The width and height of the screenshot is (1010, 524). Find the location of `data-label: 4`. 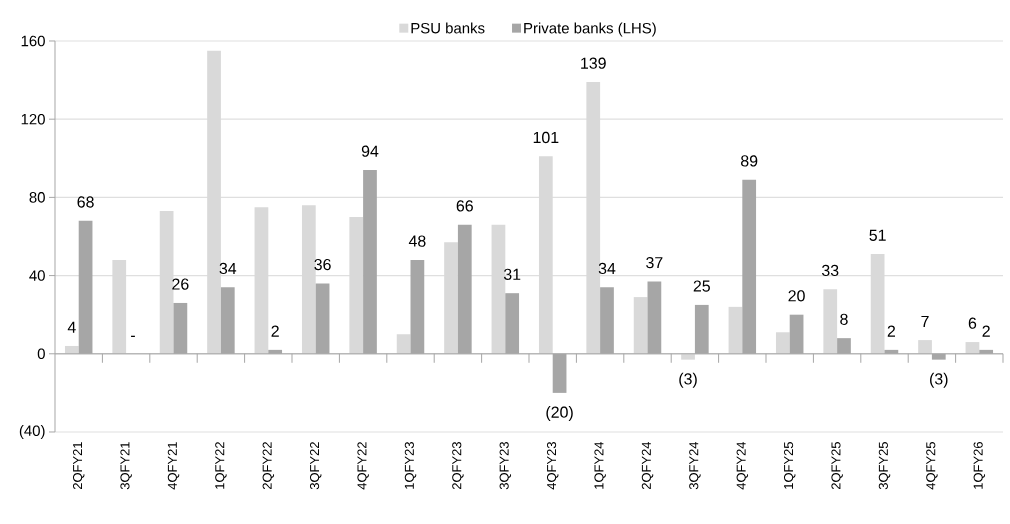

data-label: 4 is located at coordinates (71, 327).